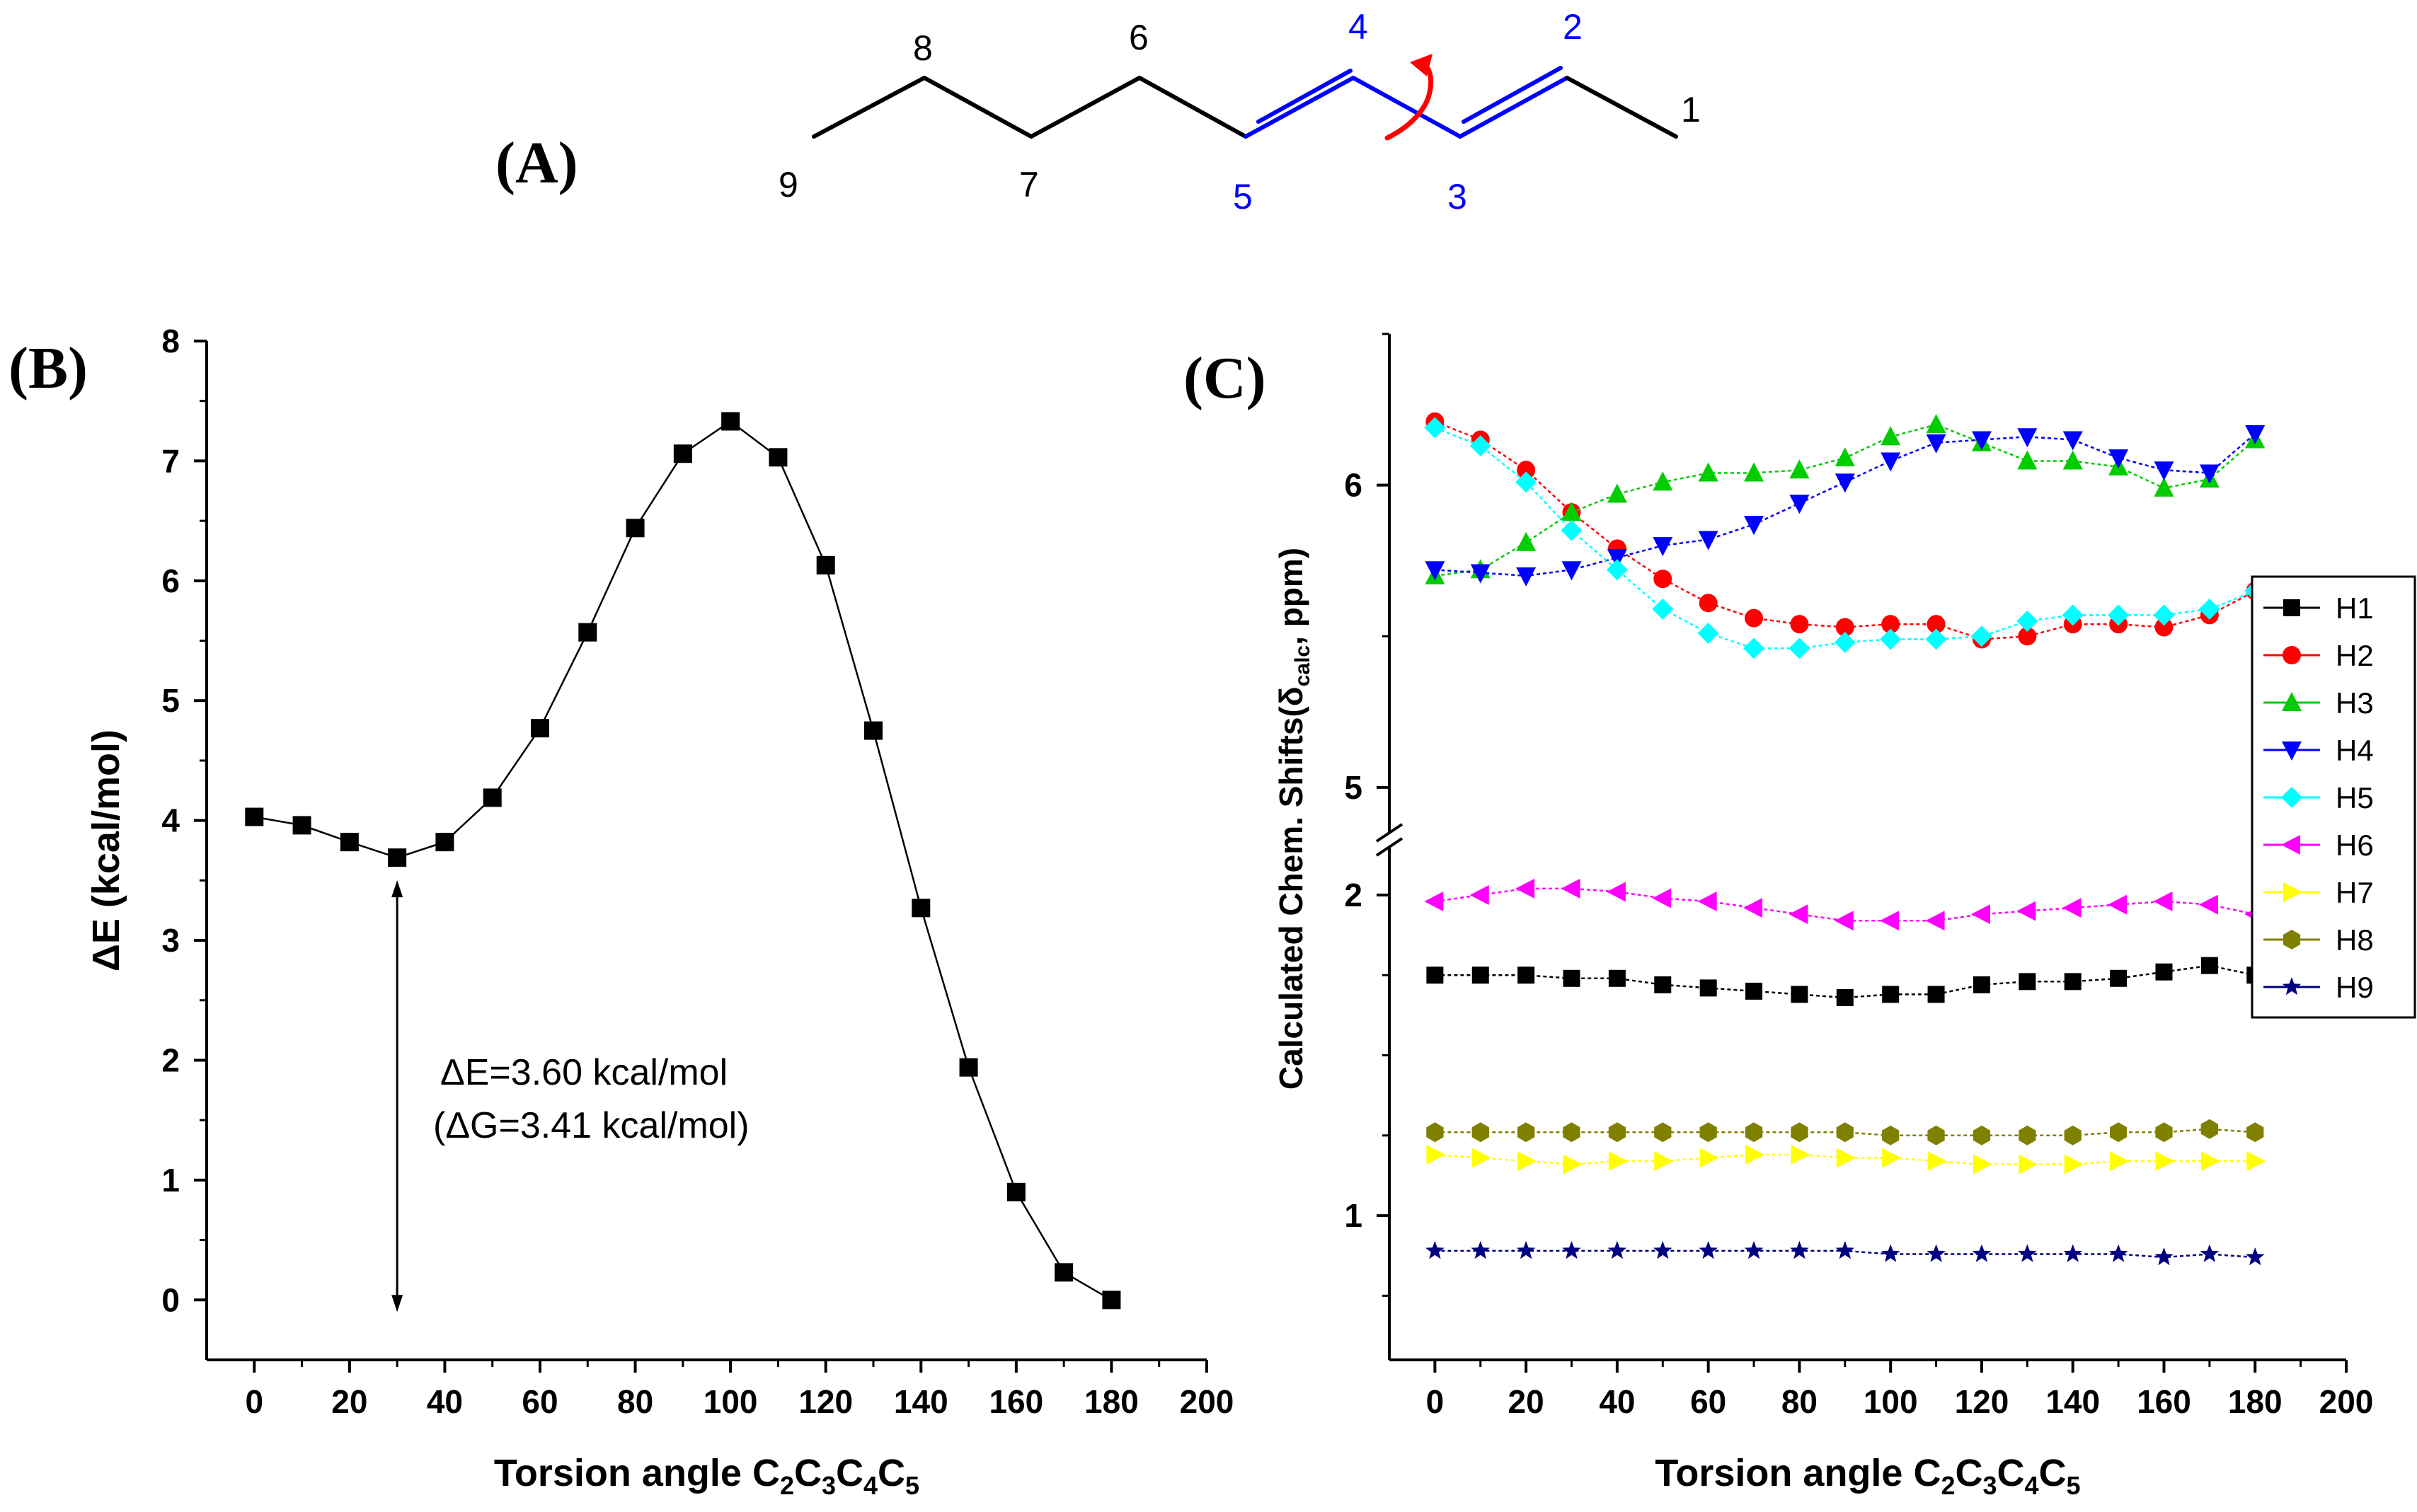 The height and width of the screenshot is (1512, 2417). I want to click on y-tick-label-lower: 2, so click(1353, 895).